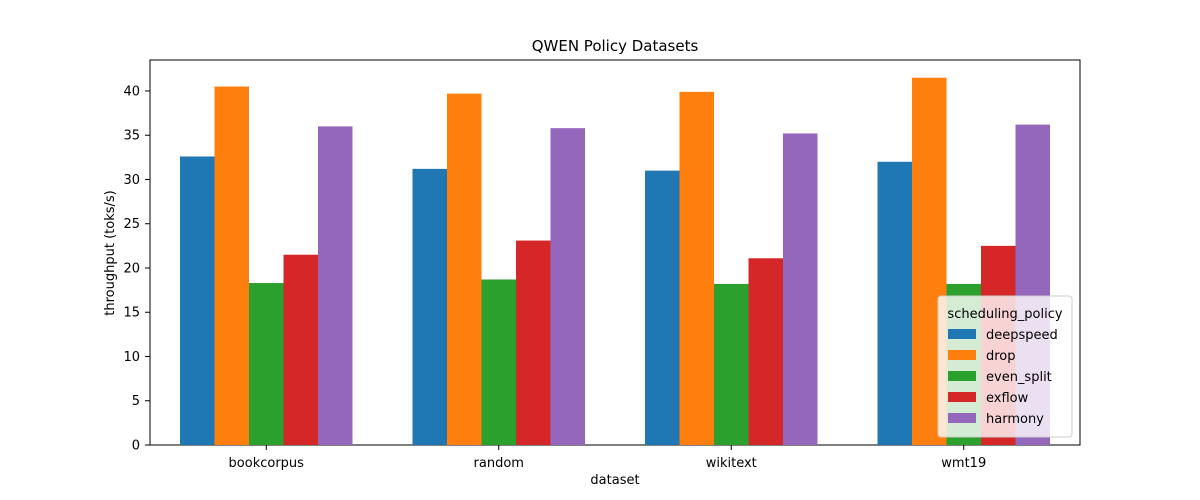 The image size is (1200, 500). Describe the element at coordinates (1001, 356) in the screenshot. I see `legend-label-drop: drop` at that location.